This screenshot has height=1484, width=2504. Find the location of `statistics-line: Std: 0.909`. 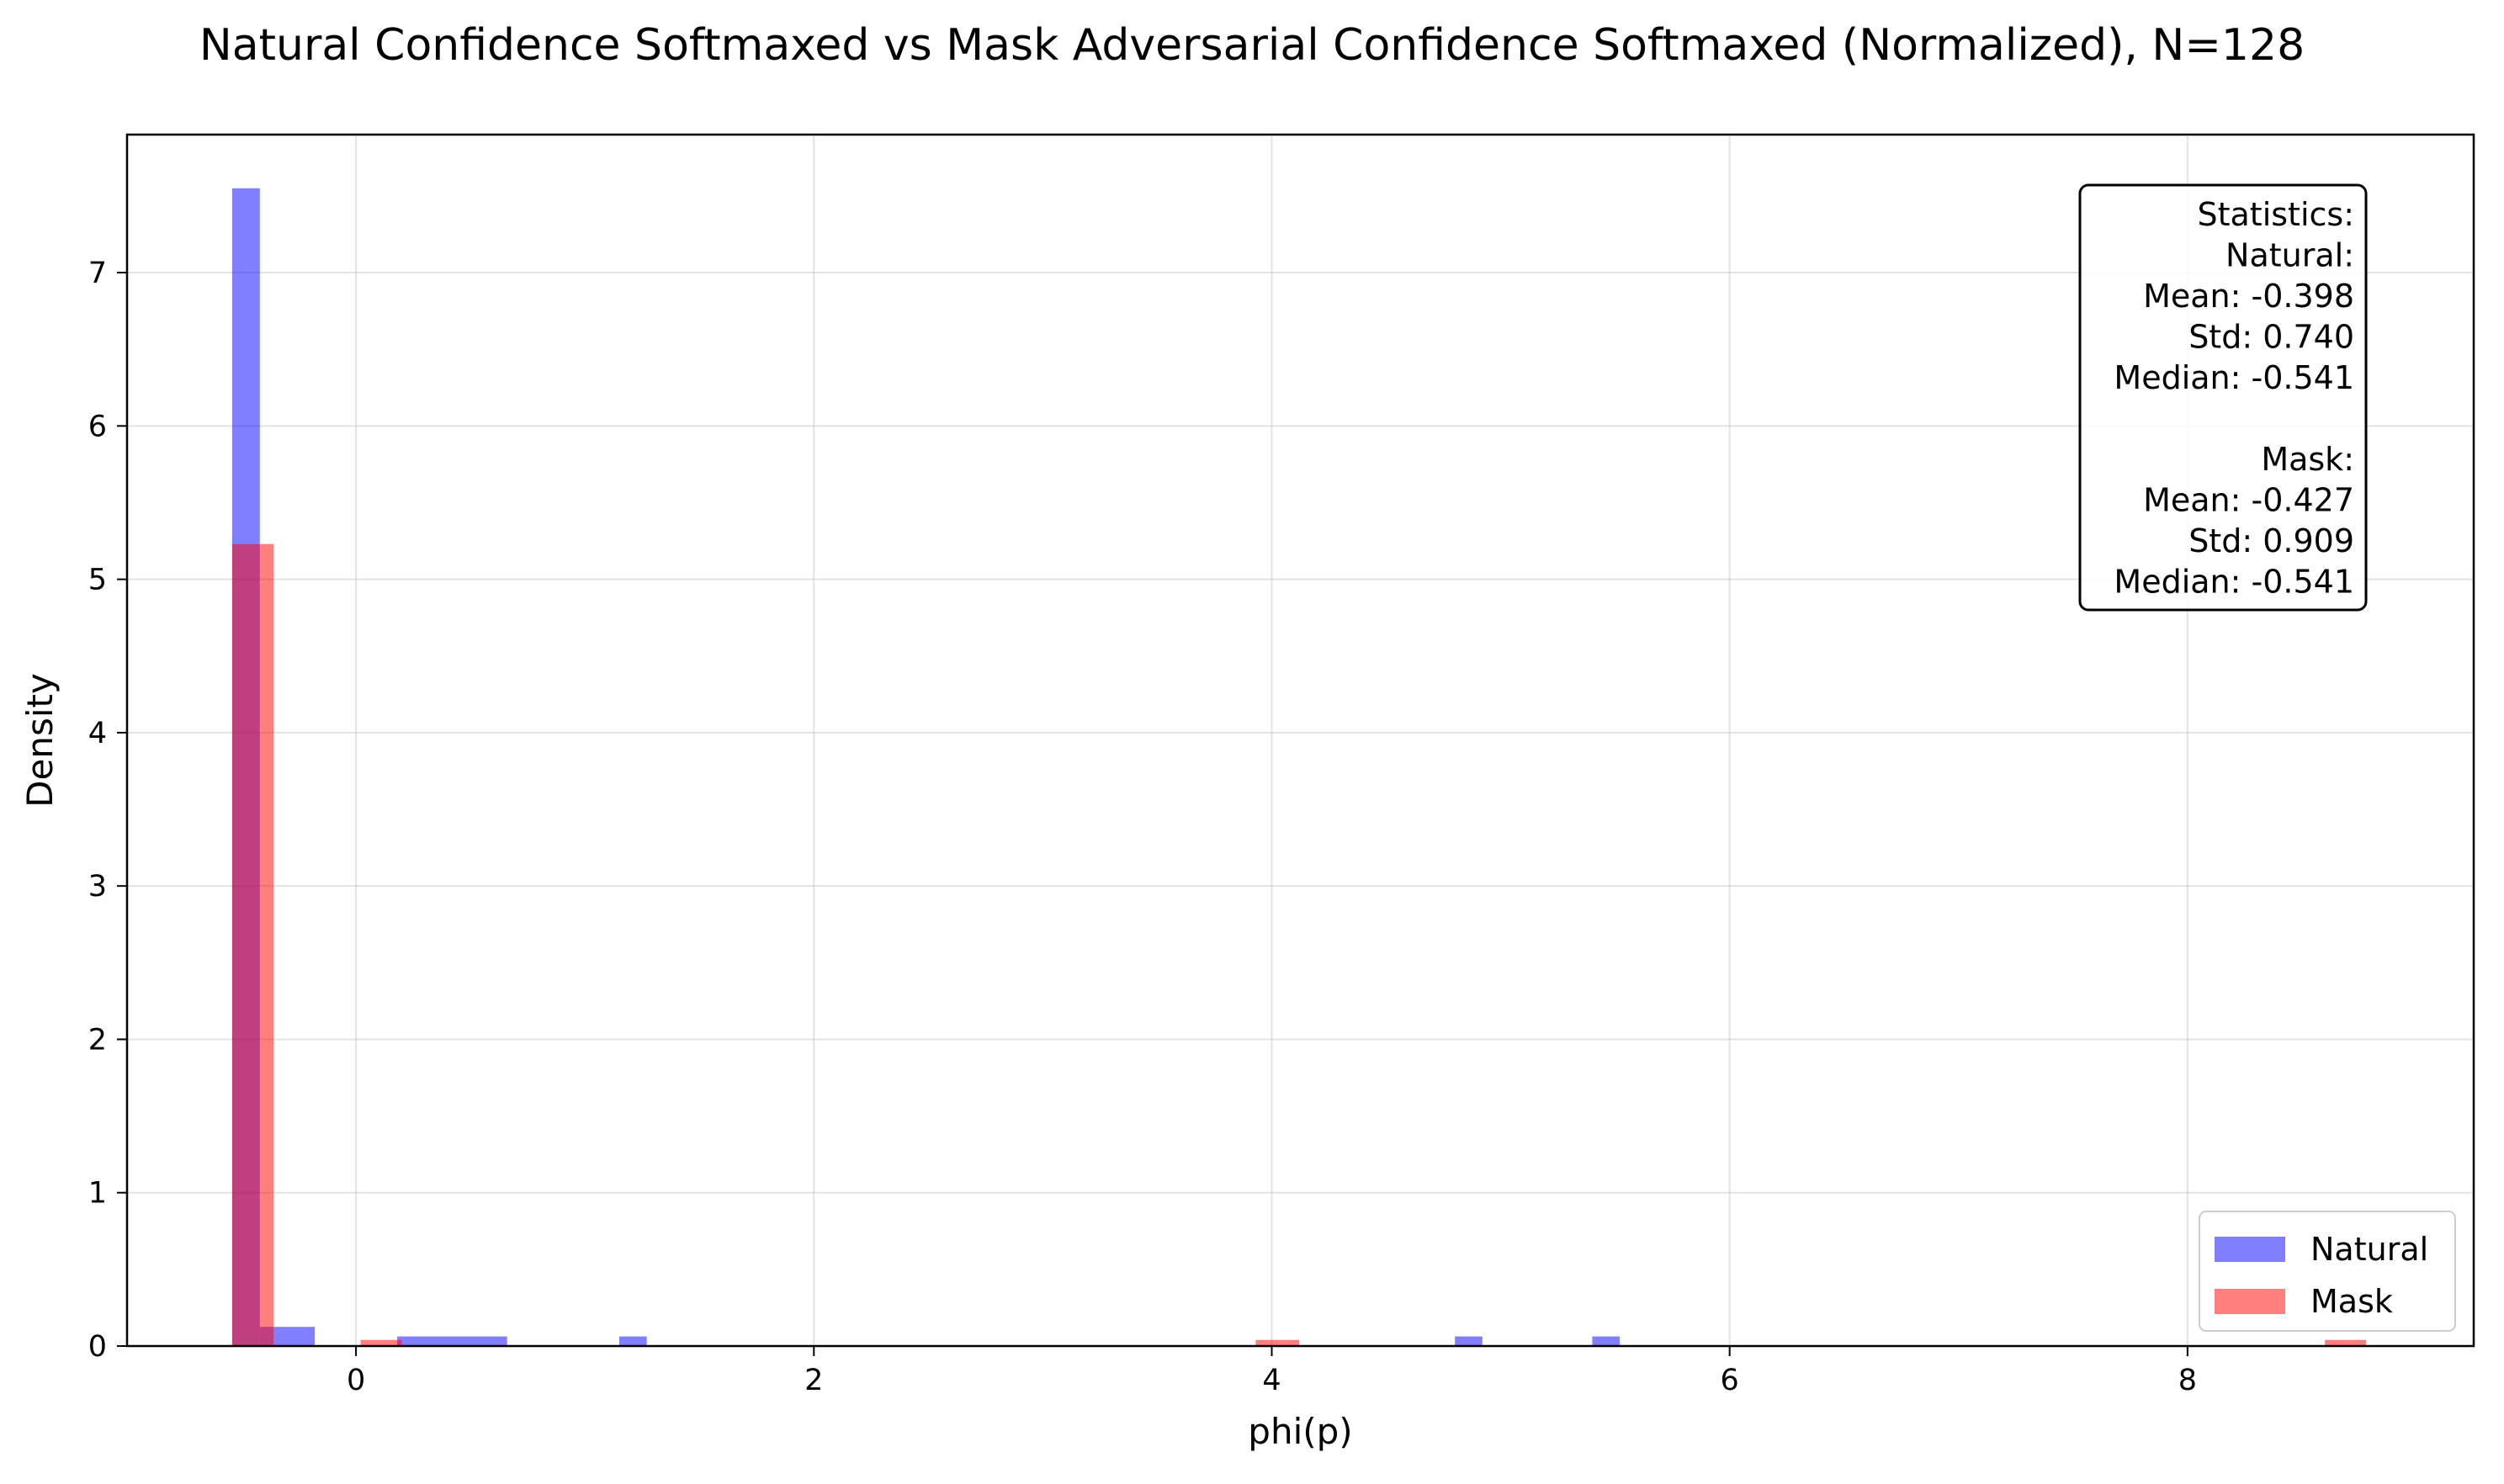

statistics-line: Std: 0.909 is located at coordinates (2271, 540).